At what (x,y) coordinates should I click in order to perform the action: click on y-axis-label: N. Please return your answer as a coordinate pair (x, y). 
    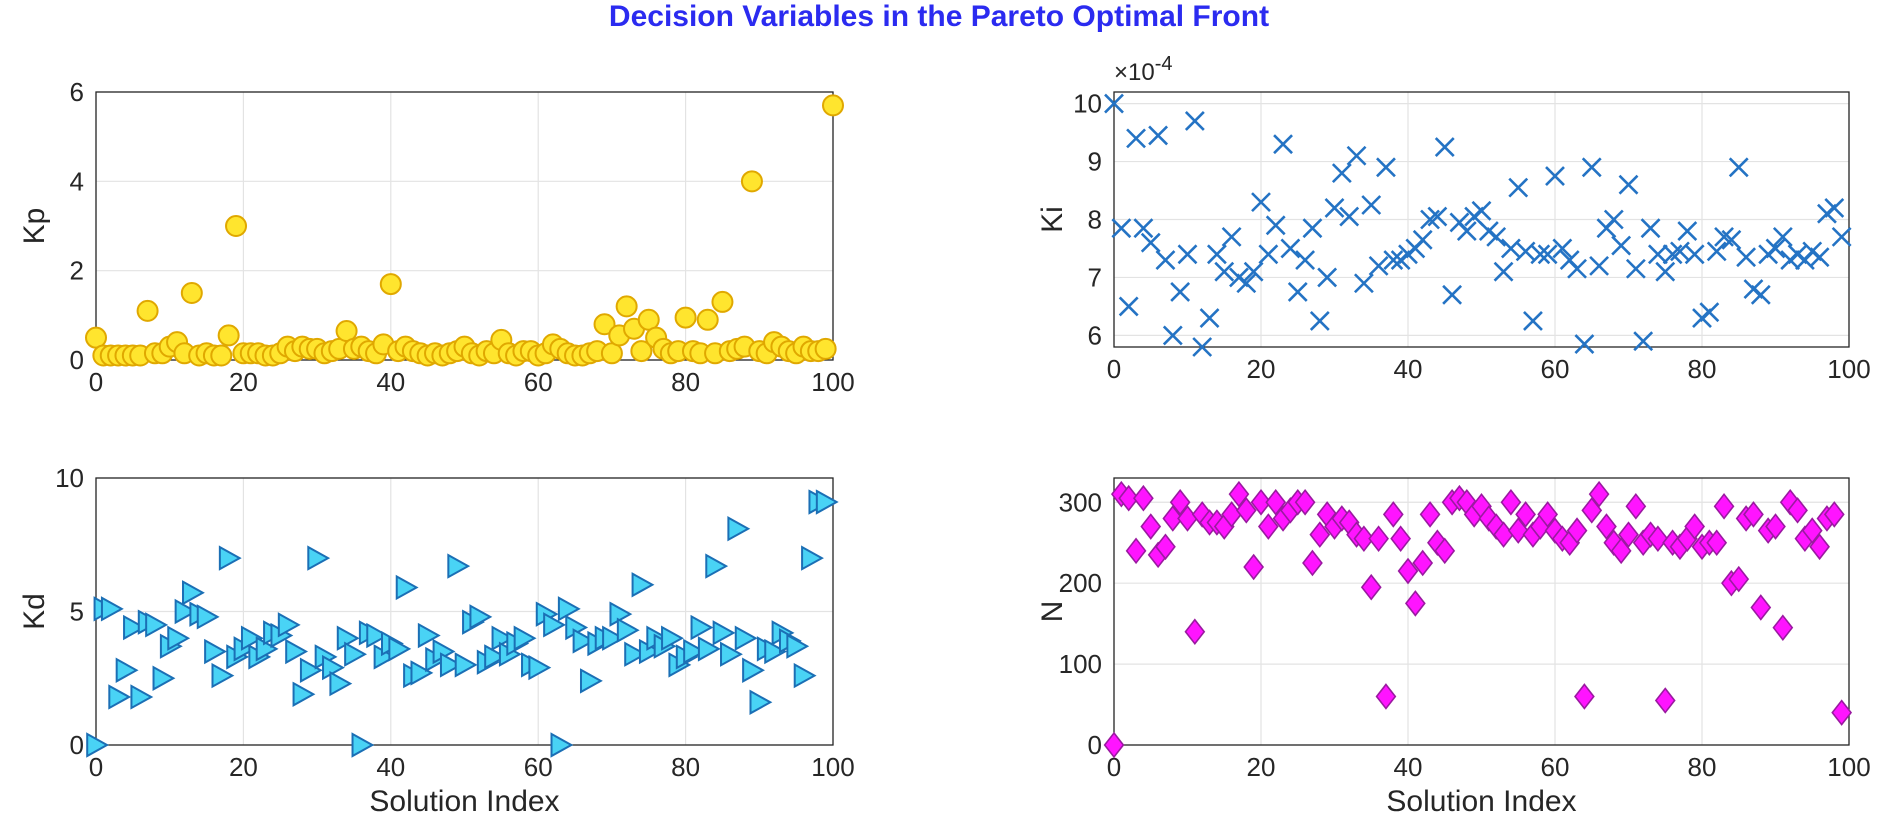
    Looking at the image, I should click on (1052, 612).